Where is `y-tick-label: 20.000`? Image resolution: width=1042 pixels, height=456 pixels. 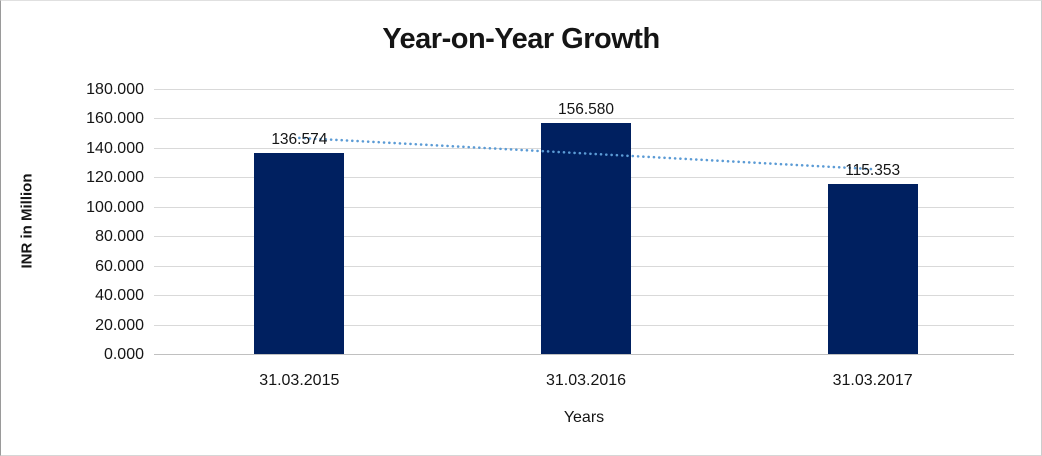 y-tick-label: 20.000 is located at coordinates (119, 325).